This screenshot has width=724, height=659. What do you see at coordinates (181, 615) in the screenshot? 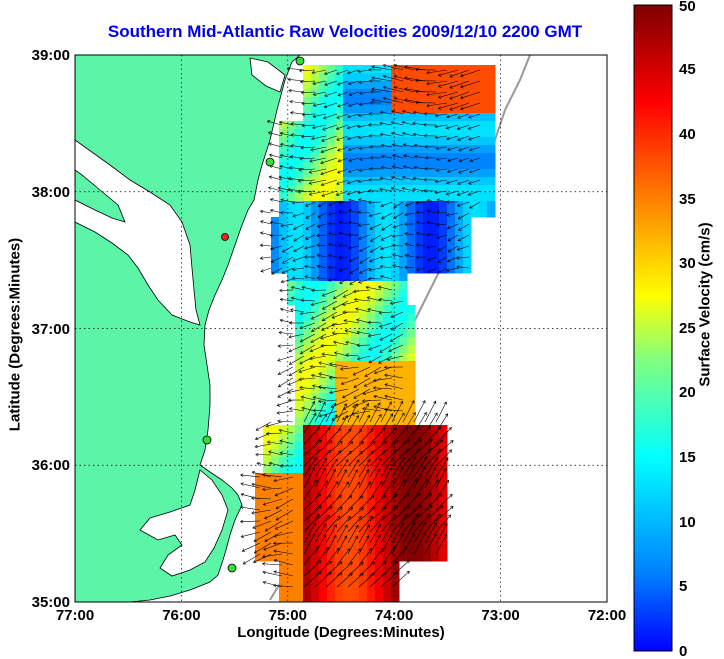
I see `x-tick-label: 76:00` at bounding box center [181, 615].